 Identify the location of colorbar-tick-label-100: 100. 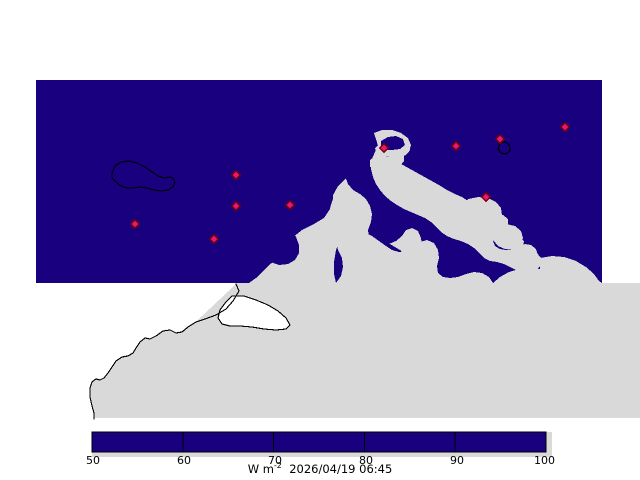
(544, 460).